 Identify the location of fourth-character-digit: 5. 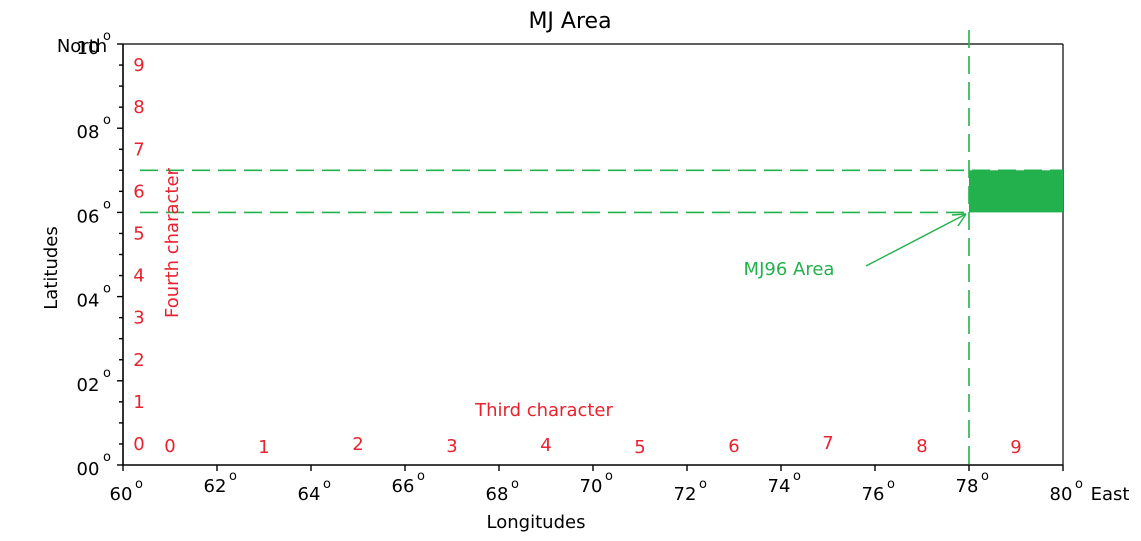
(138, 233).